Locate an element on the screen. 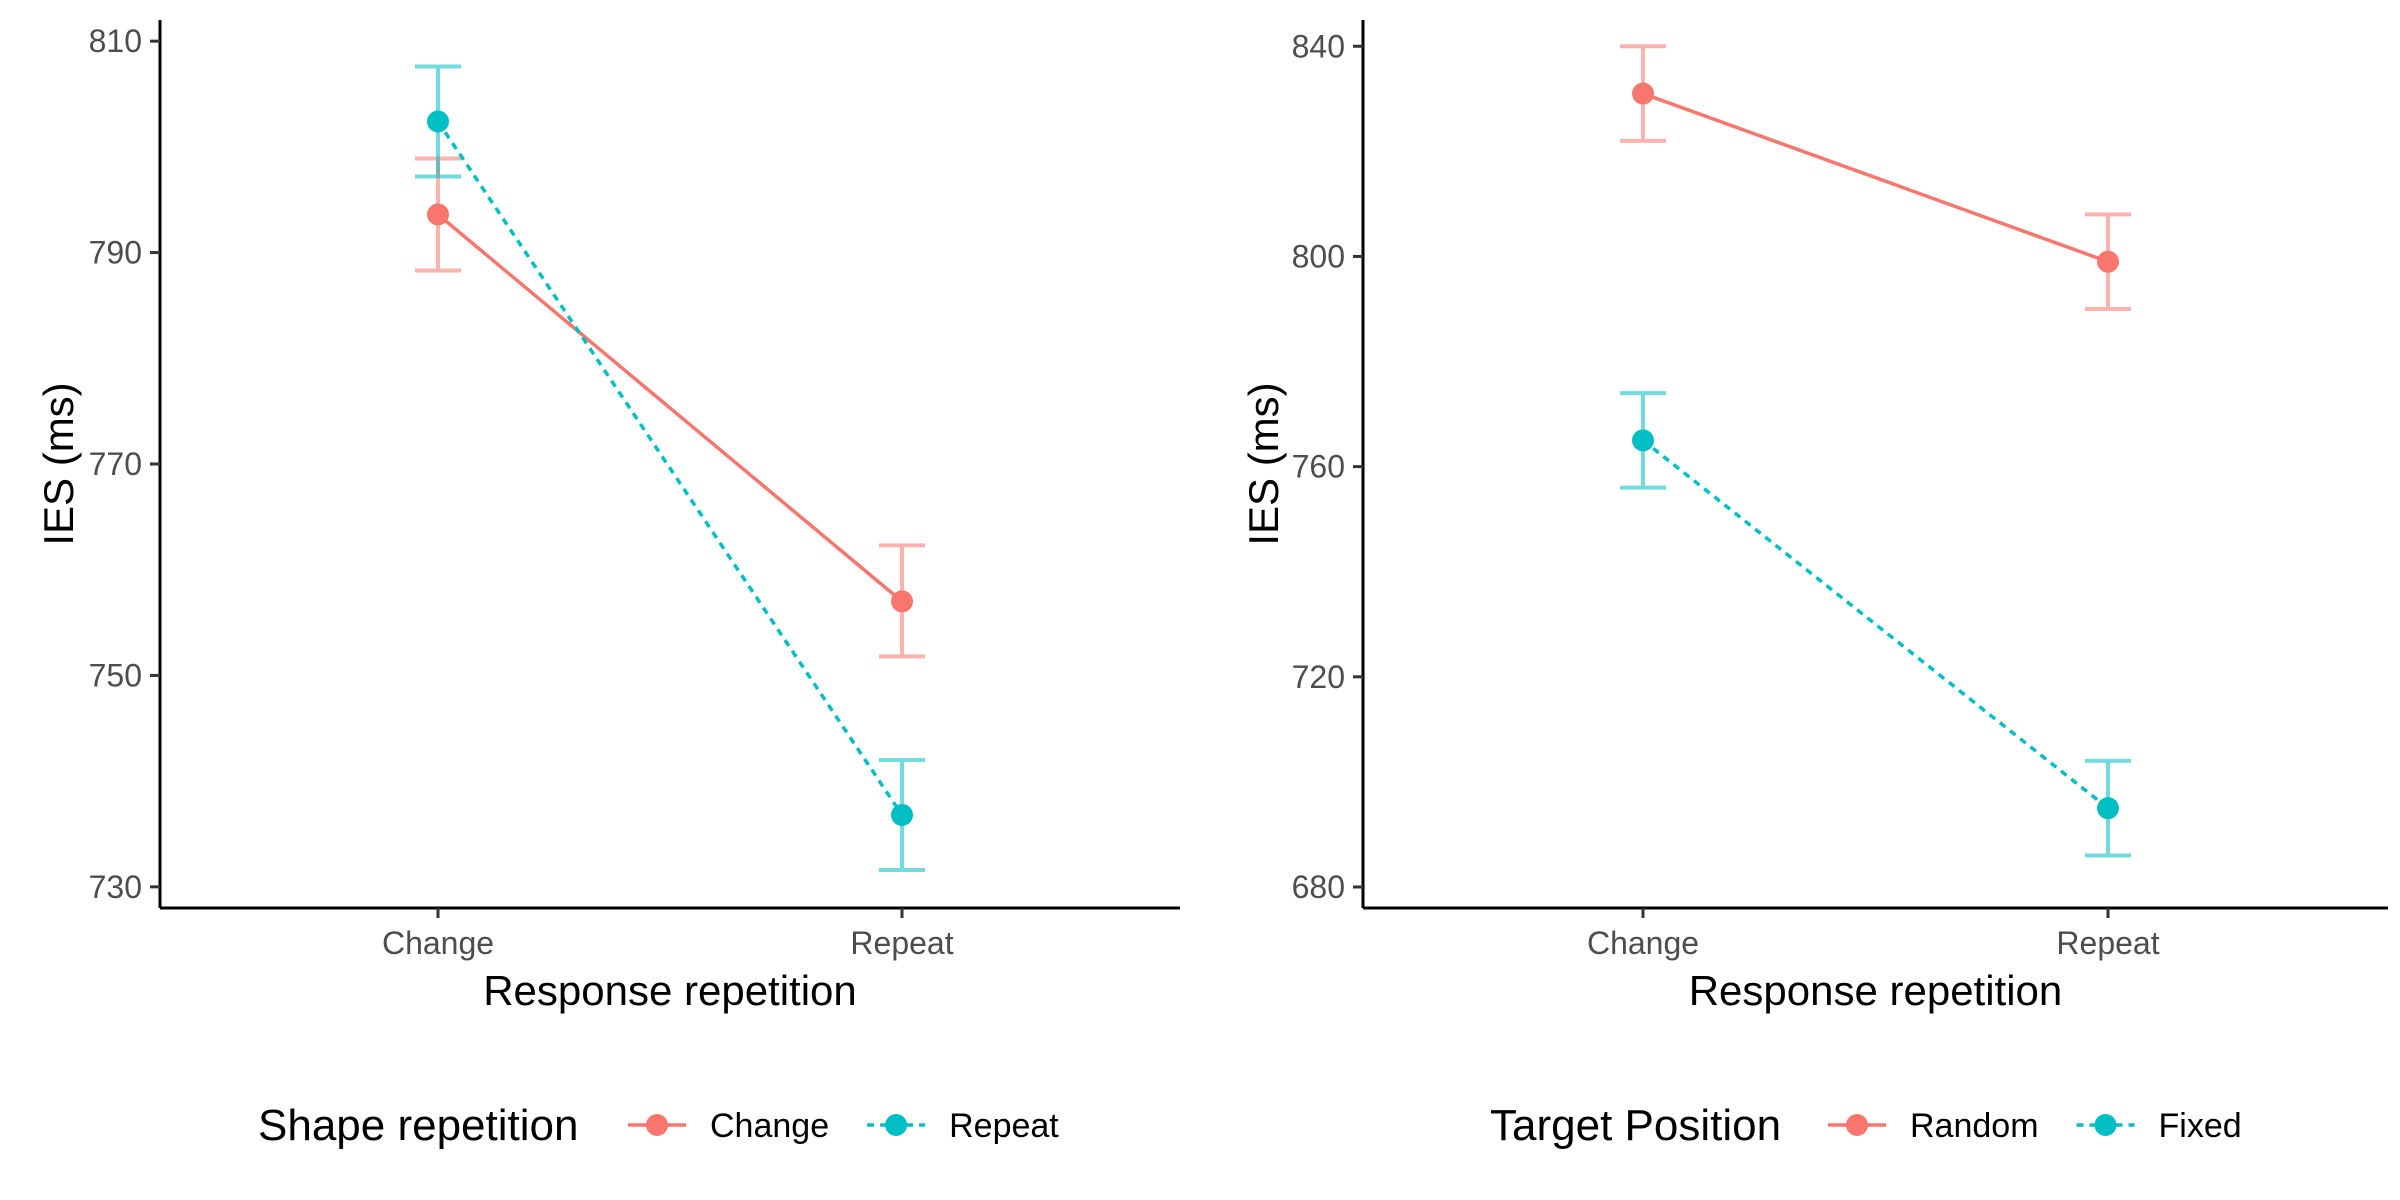 Image resolution: width=2400 pixels, height=1200 pixels. series-random is located at coordinates (1875, 177).